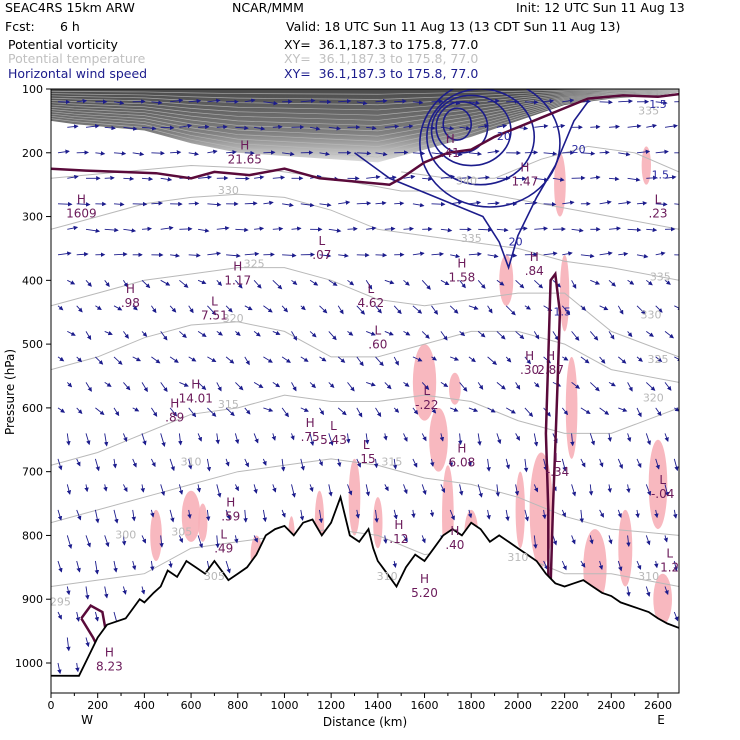 The width and height of the screenshot is (740, 740). I want to click on theta-label: 305, so click(181, 531).